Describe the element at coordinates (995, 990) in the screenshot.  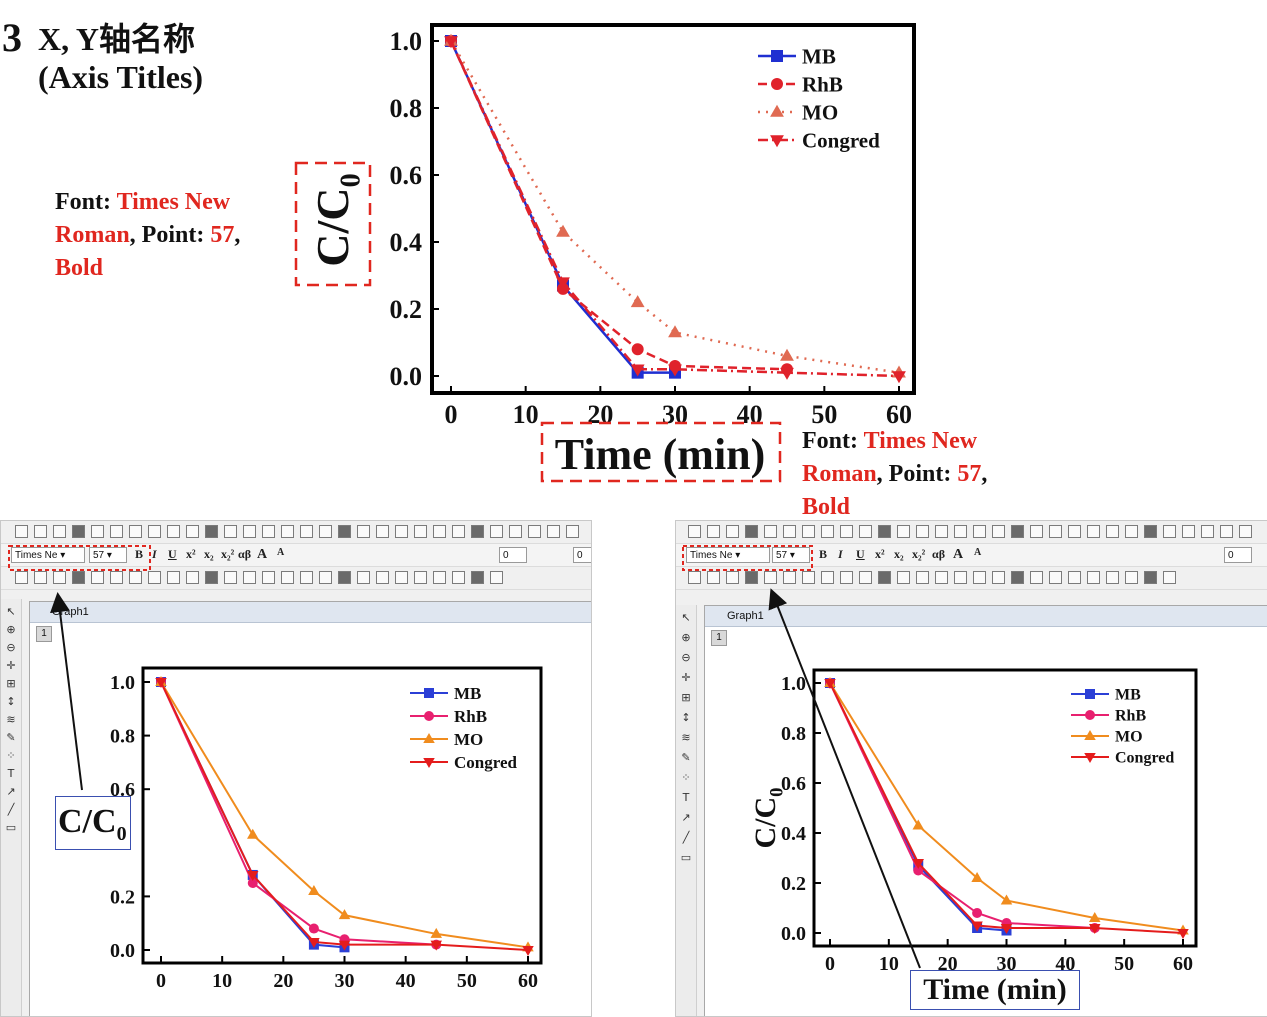
I see `x-axis-title-box: Time (min)` at that location.